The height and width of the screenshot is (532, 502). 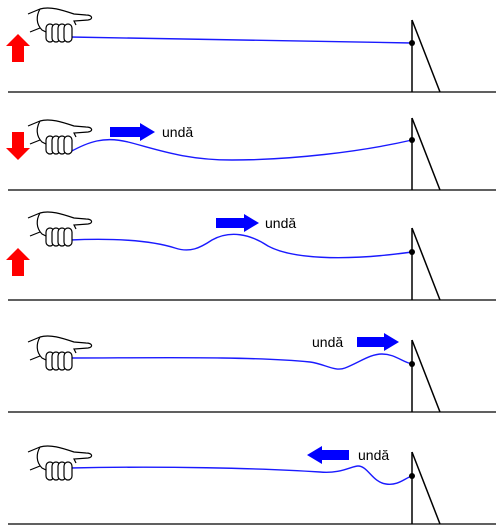 I want to click on panel-2: undă, so click(x=251, y=154).